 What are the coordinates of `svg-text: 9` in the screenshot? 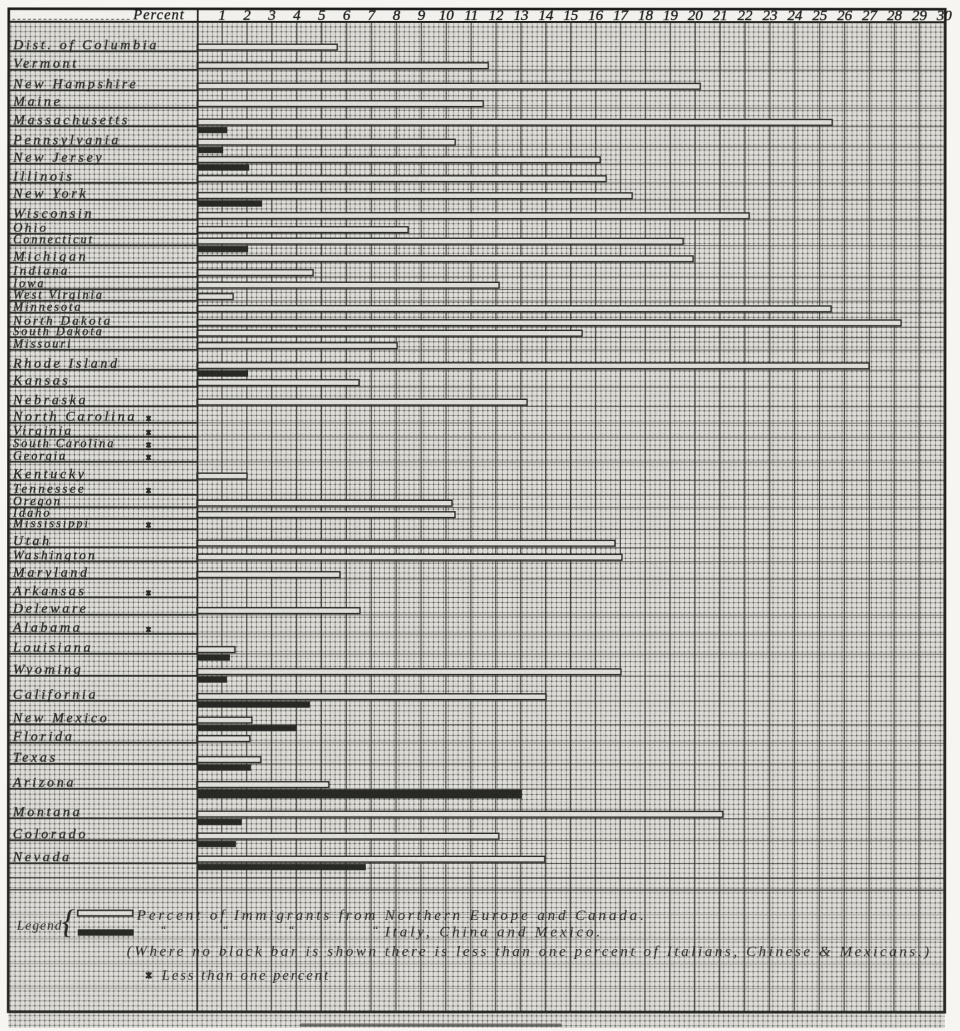 It's located at (422, 16).